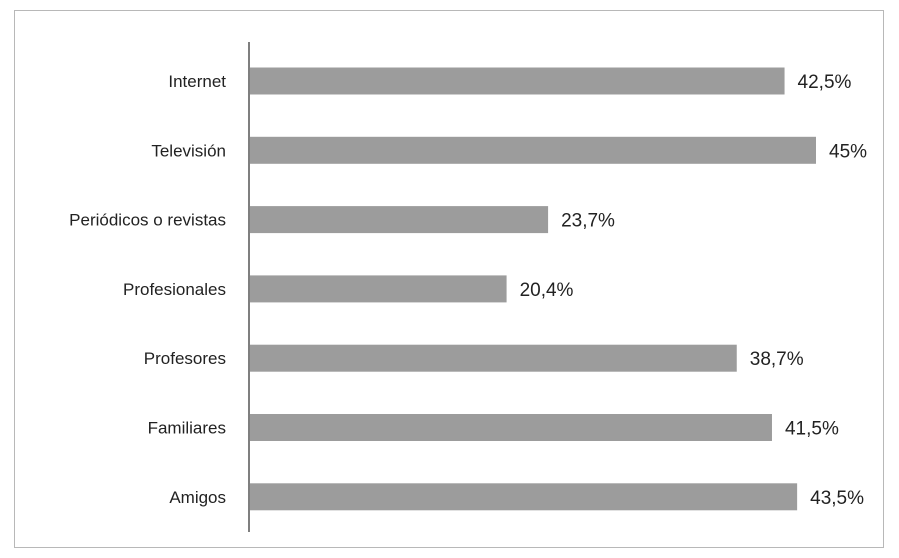 Image resolution: width=899 pixels, height=558 pixels. I want to click on category-label: Televisión, so click(188, 150).